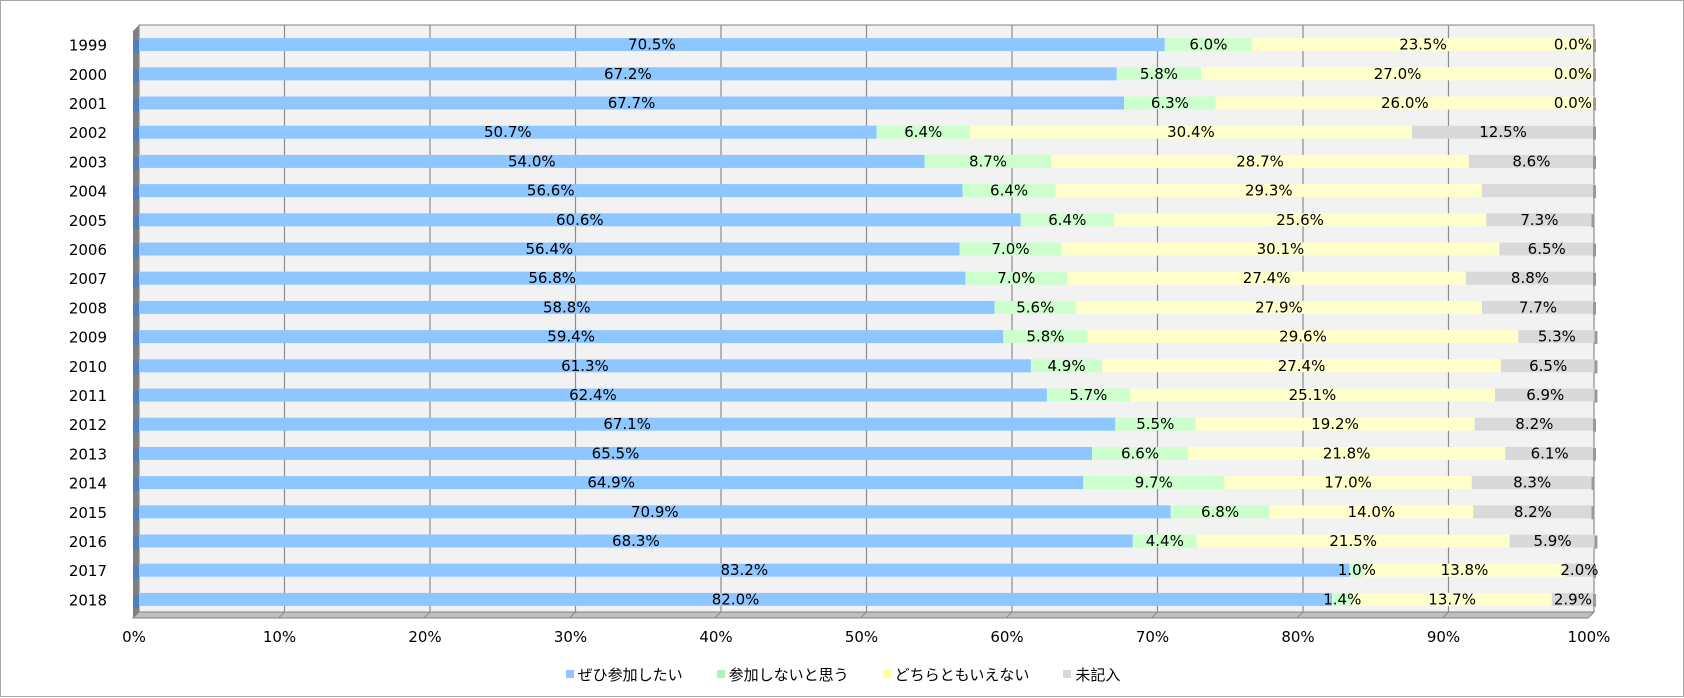 The height and width of the screenshot is (698, 1684). What do you see at coordinates (715, 637) in the screenshot?
I see `x-tick-label-40pct: 40%` at bounding box center [715, 637].